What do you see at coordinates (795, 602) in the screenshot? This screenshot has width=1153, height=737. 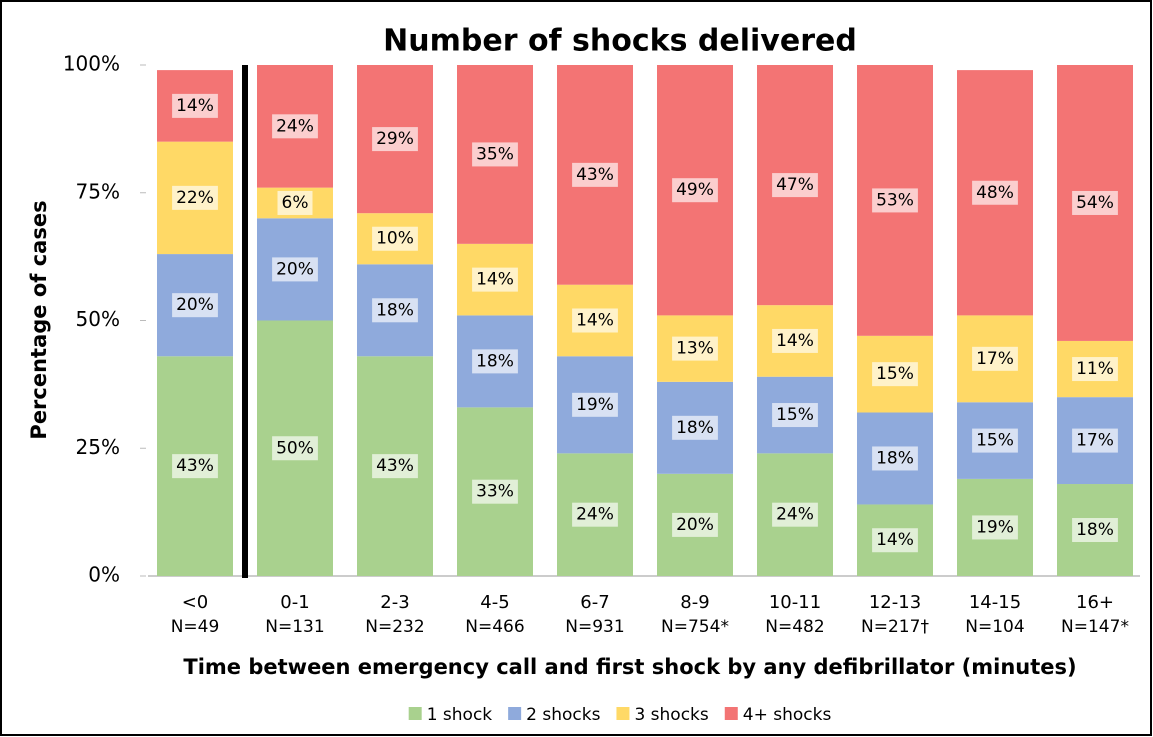 I see `x-tick-label: 10-11` at bounding box center [795, 602].